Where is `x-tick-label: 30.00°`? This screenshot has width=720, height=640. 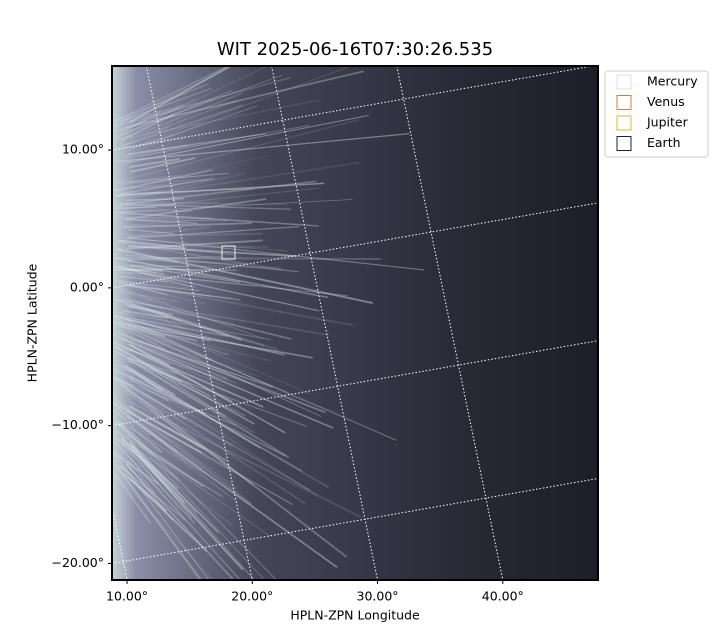 x-tick-label: 30.00° is located at coordinates (378, 596).